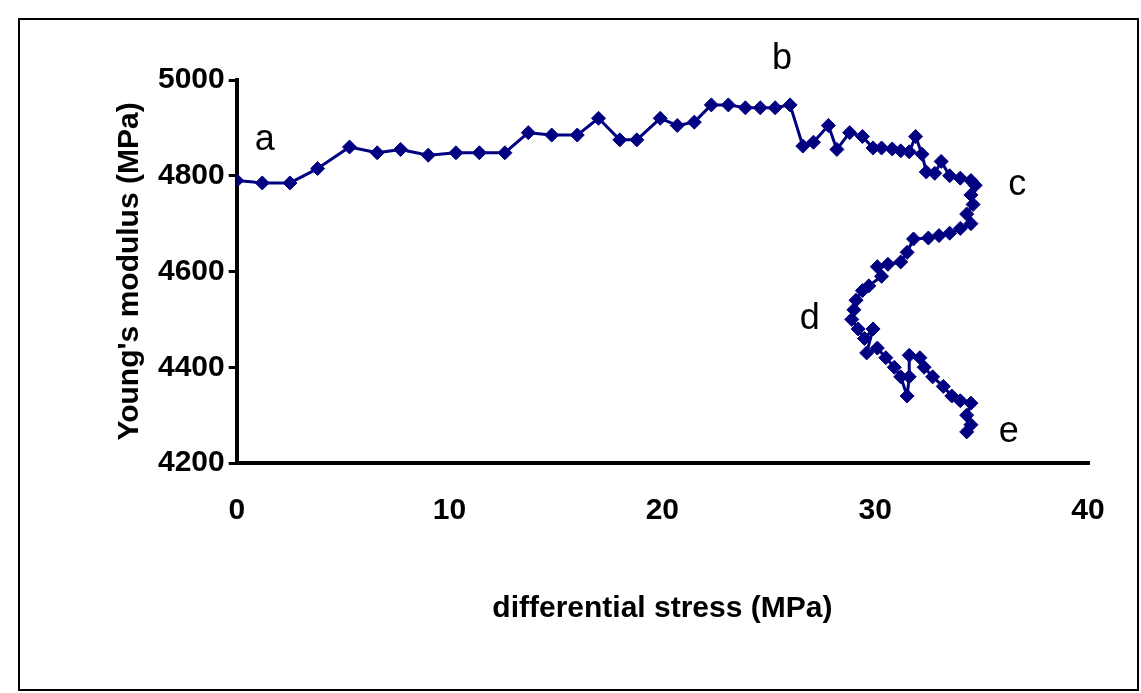 The width and height of the screenshot is (1141, 693). Describe the element at coordinates (1088, 509) in the screenshot. I see `x-tick-label: 40` at that location.